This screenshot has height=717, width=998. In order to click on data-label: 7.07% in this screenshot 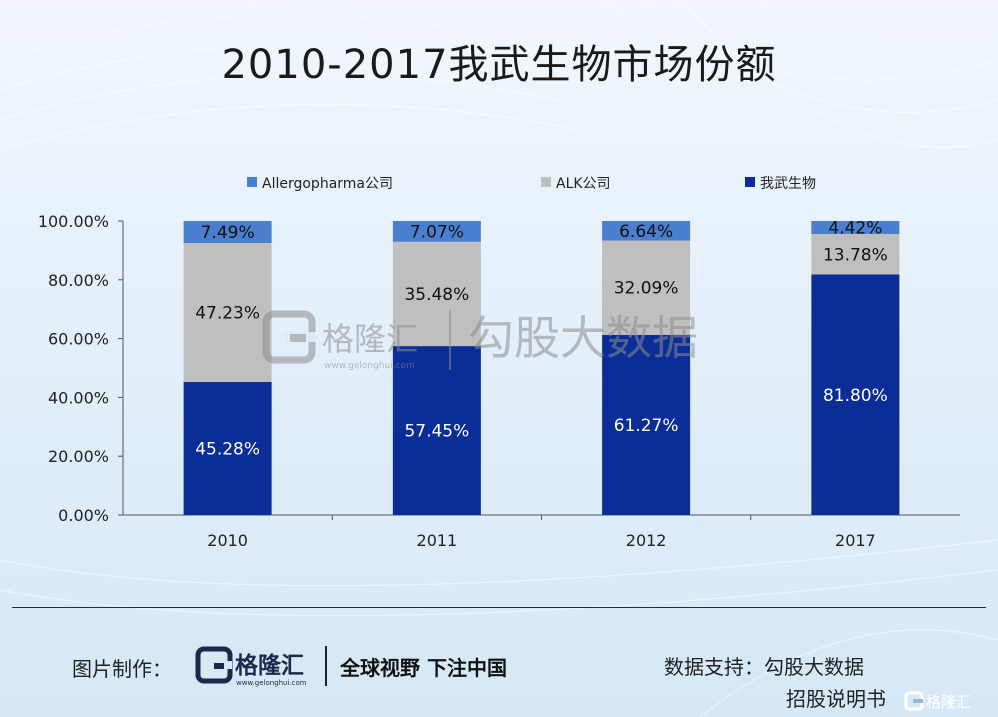, I will do `click(437, 232)`.